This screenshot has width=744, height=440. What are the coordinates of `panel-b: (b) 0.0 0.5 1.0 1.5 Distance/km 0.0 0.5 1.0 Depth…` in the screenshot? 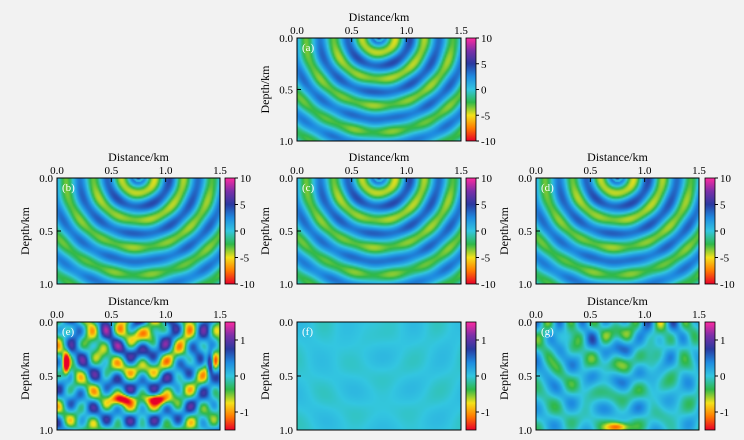 It's located at (136, 220).